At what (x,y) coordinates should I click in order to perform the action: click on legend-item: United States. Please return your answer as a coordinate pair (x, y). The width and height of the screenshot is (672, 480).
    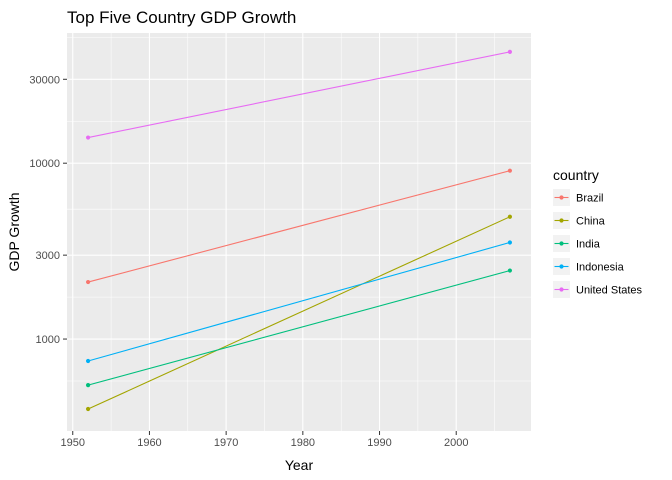
    Looking at the image, I should click on (598, 289).